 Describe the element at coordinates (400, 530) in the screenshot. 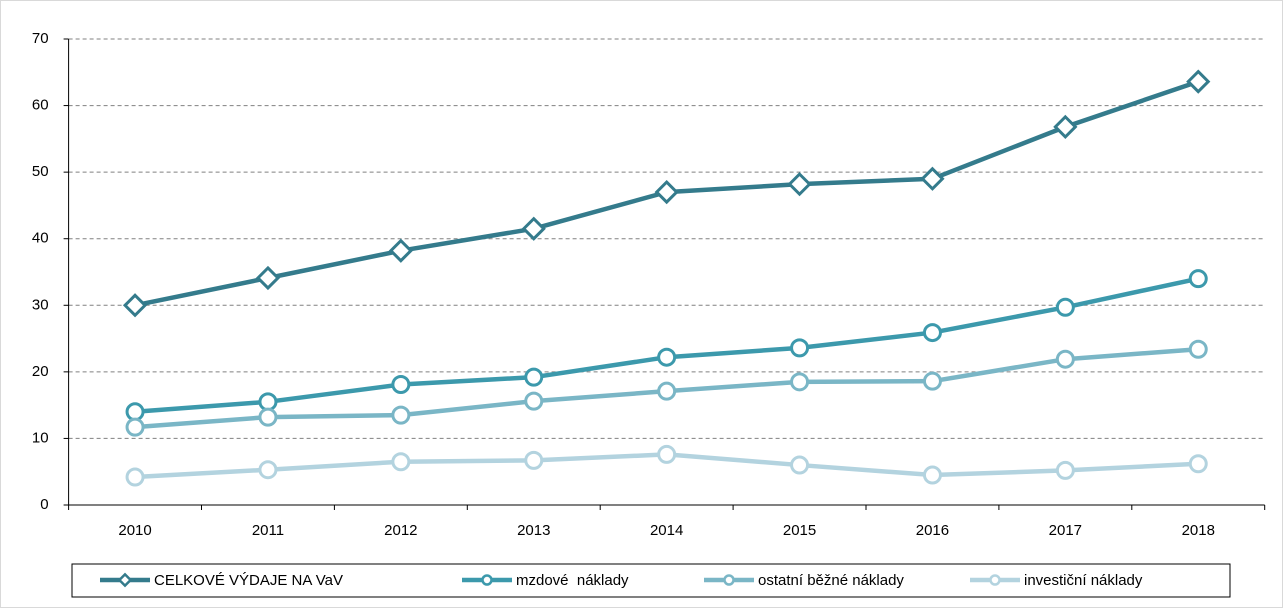

I see `x-tick-label: 2012` at that location.